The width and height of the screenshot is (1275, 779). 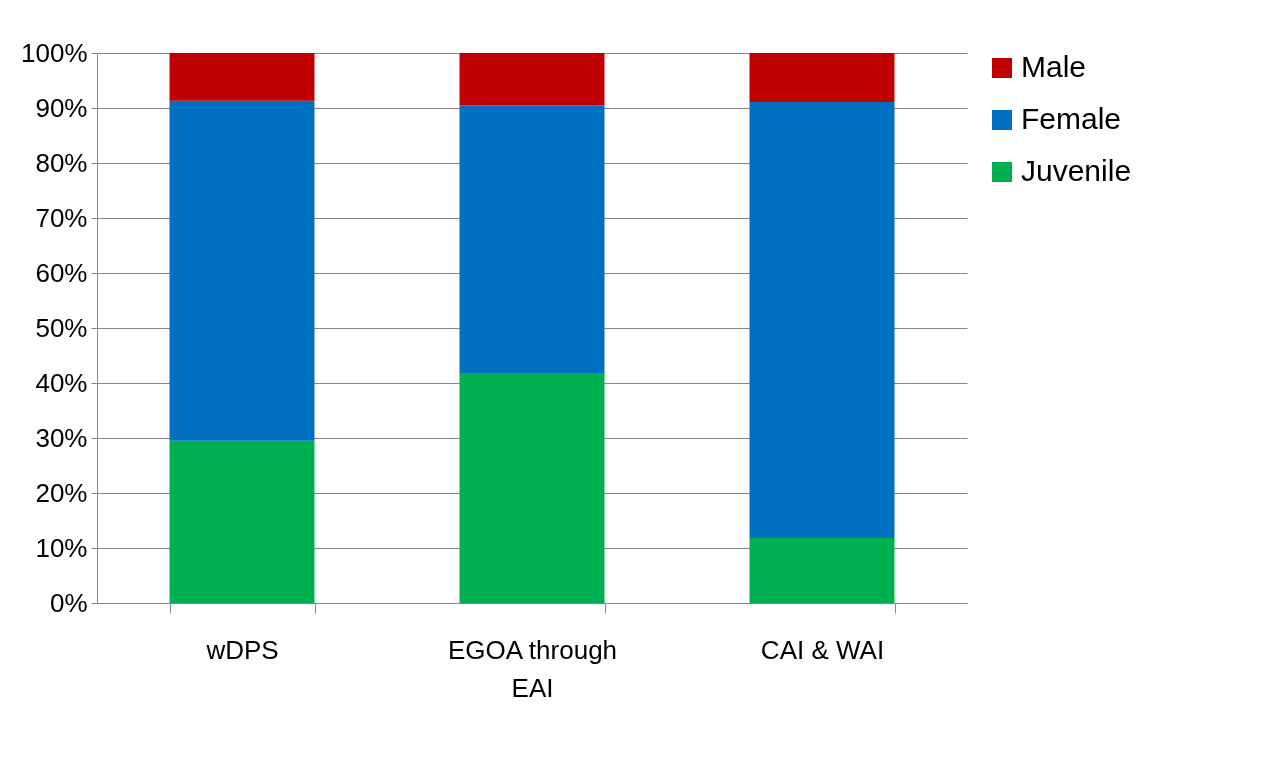 What do you see at coordinates (61, 107) in the screenshot?
I see `y-tick-label: 90%` at bounding box center [61, 107].